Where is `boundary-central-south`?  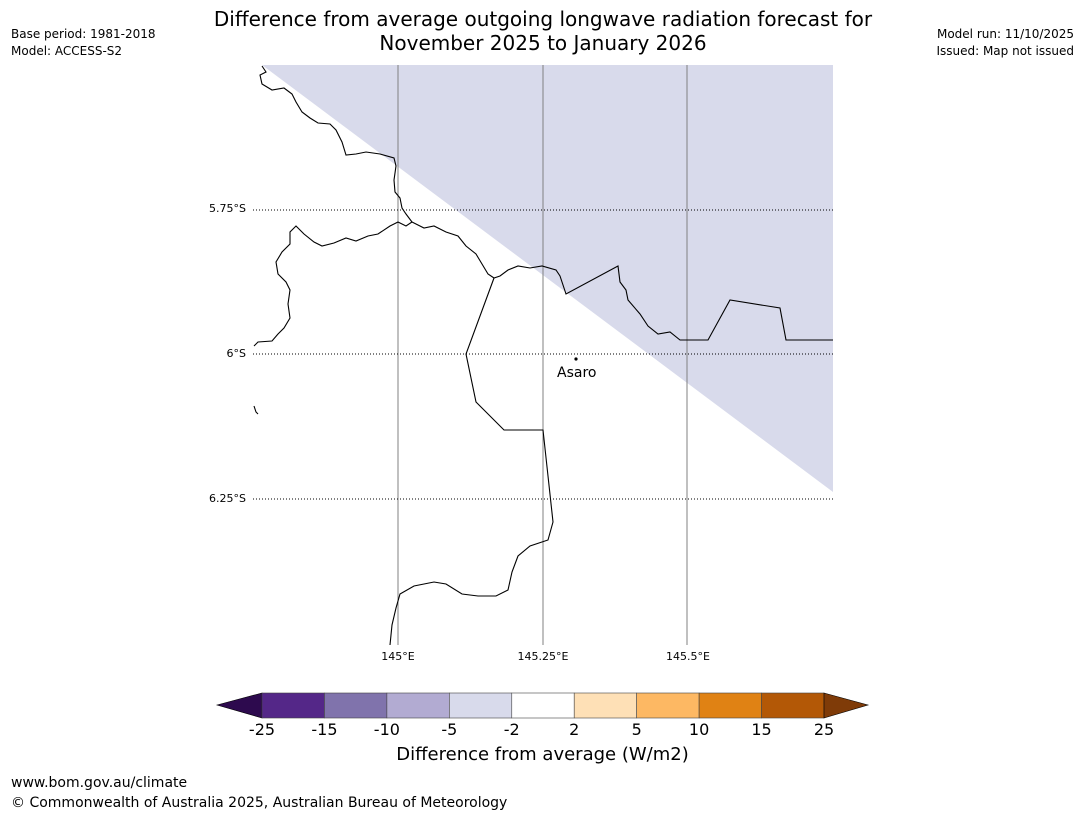 boundary-central-south is located at coordinates (471, 461).